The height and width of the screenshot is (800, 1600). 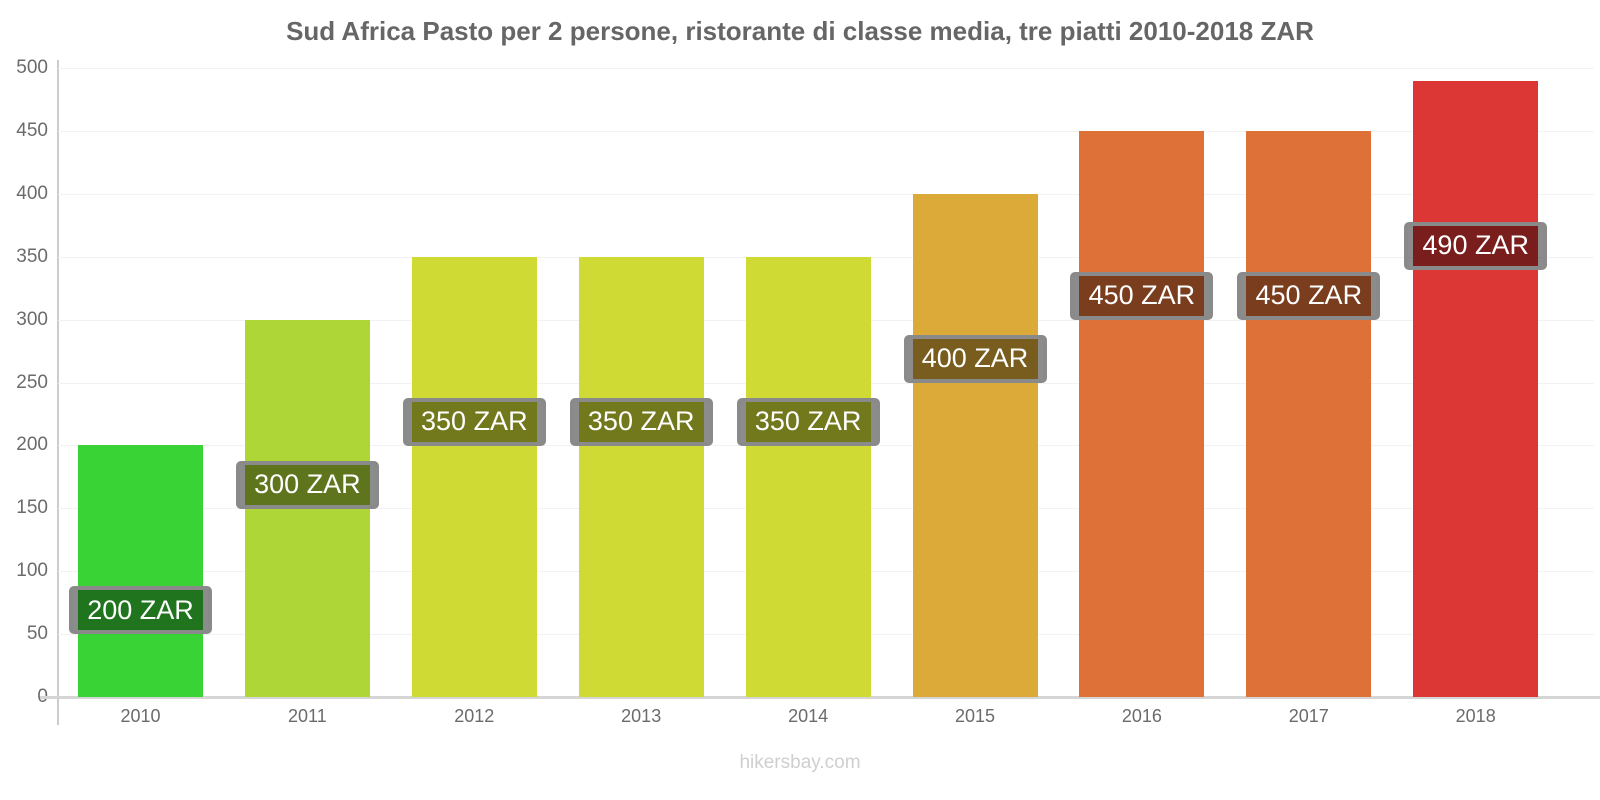 What do you see at coordinates (307, 716) in the screenshot?
I see `x-axis-tick-label: 2011` at bounding box center [307, 716].